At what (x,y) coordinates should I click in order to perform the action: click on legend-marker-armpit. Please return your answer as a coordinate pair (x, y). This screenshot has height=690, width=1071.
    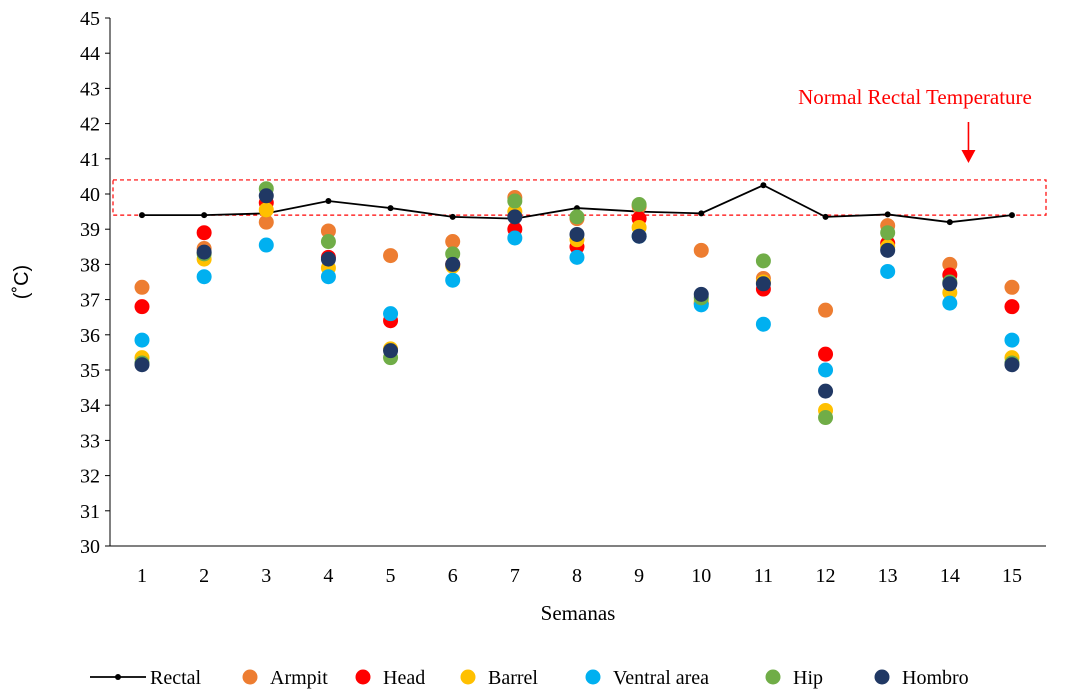
    Looking at the image, I should click on (250, 677).